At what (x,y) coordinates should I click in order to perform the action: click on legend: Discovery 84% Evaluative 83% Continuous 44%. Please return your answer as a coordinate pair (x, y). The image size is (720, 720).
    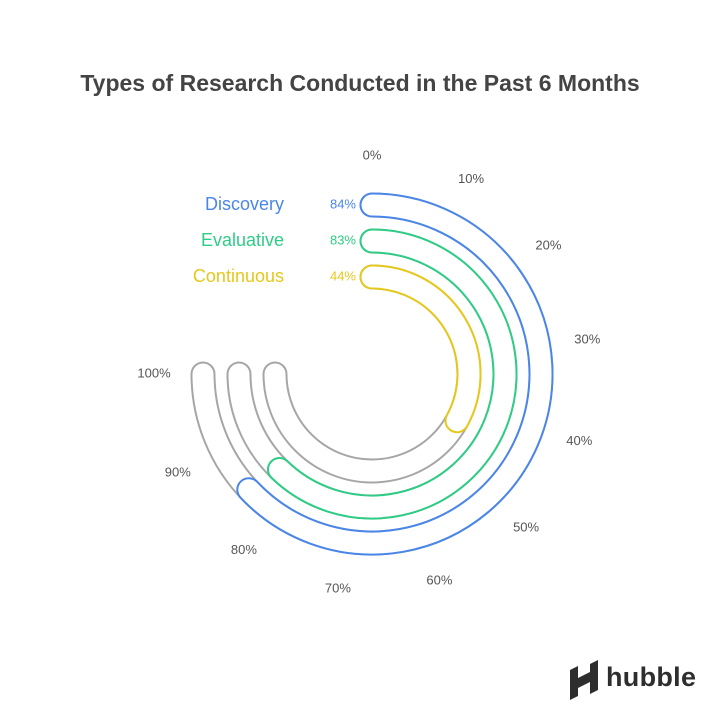
    Looking at the image, I should click on (275, 240).